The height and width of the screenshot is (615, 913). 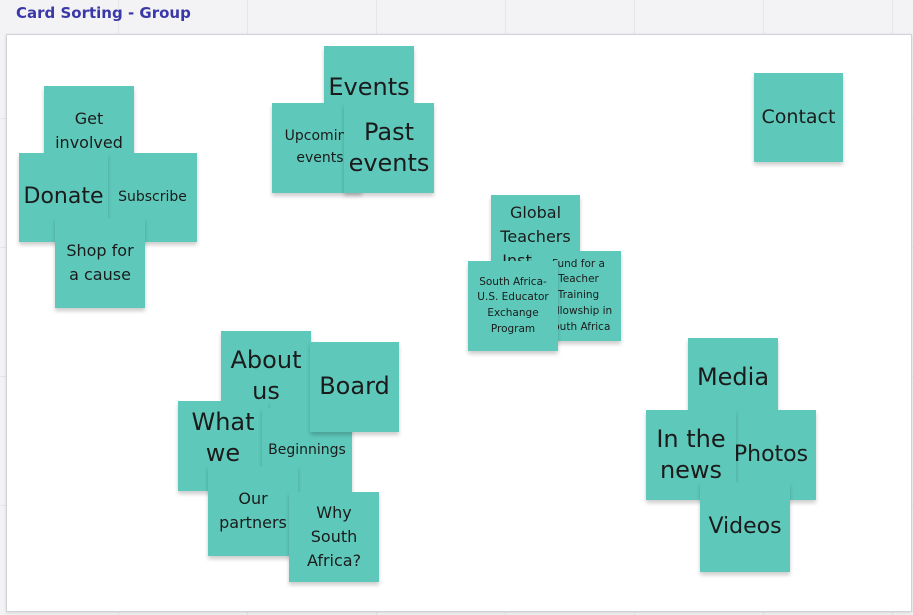 I want to click on sticky-note-shop-for-a-cause: Shop for a cause, so click(x=100, y=263).